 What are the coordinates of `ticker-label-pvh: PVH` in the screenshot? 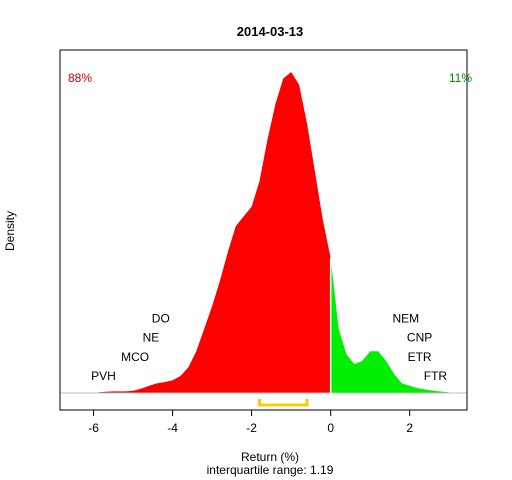 It's located at (103, 376).